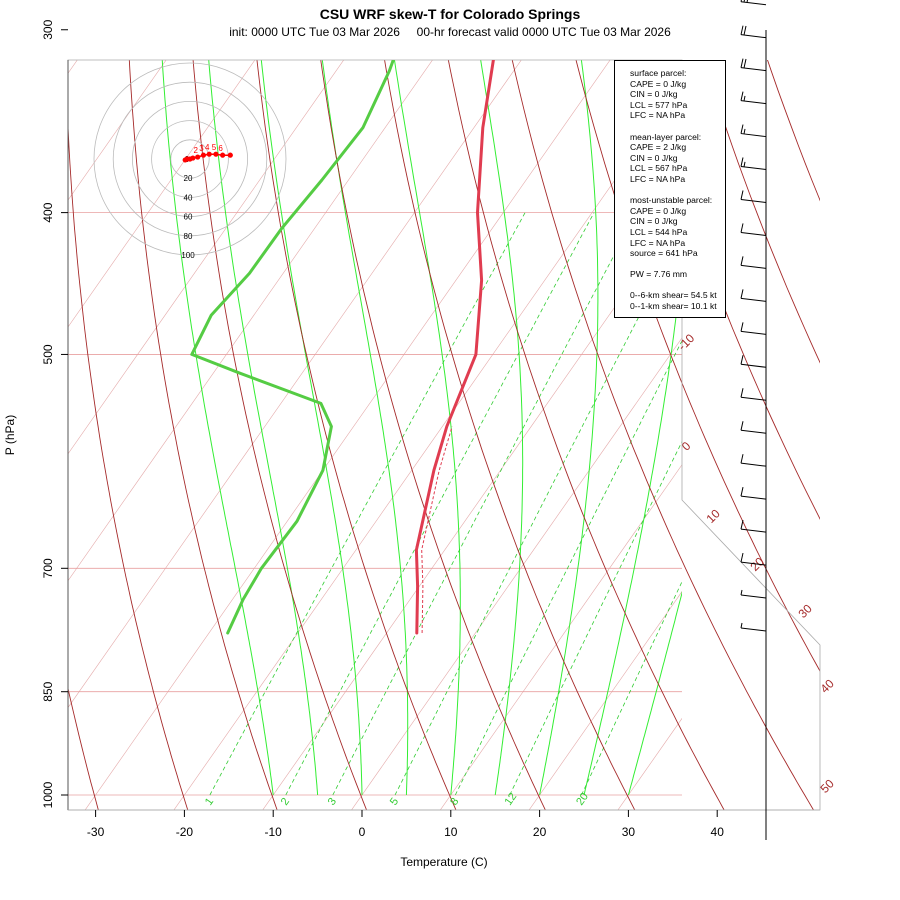 This screenshot has height=900, width=900. What do you see at coordinates (658, 242) in the screenshot?
I see `most-unstable-lfc: LFC = NA hPa` at bounding box center [658, 242].